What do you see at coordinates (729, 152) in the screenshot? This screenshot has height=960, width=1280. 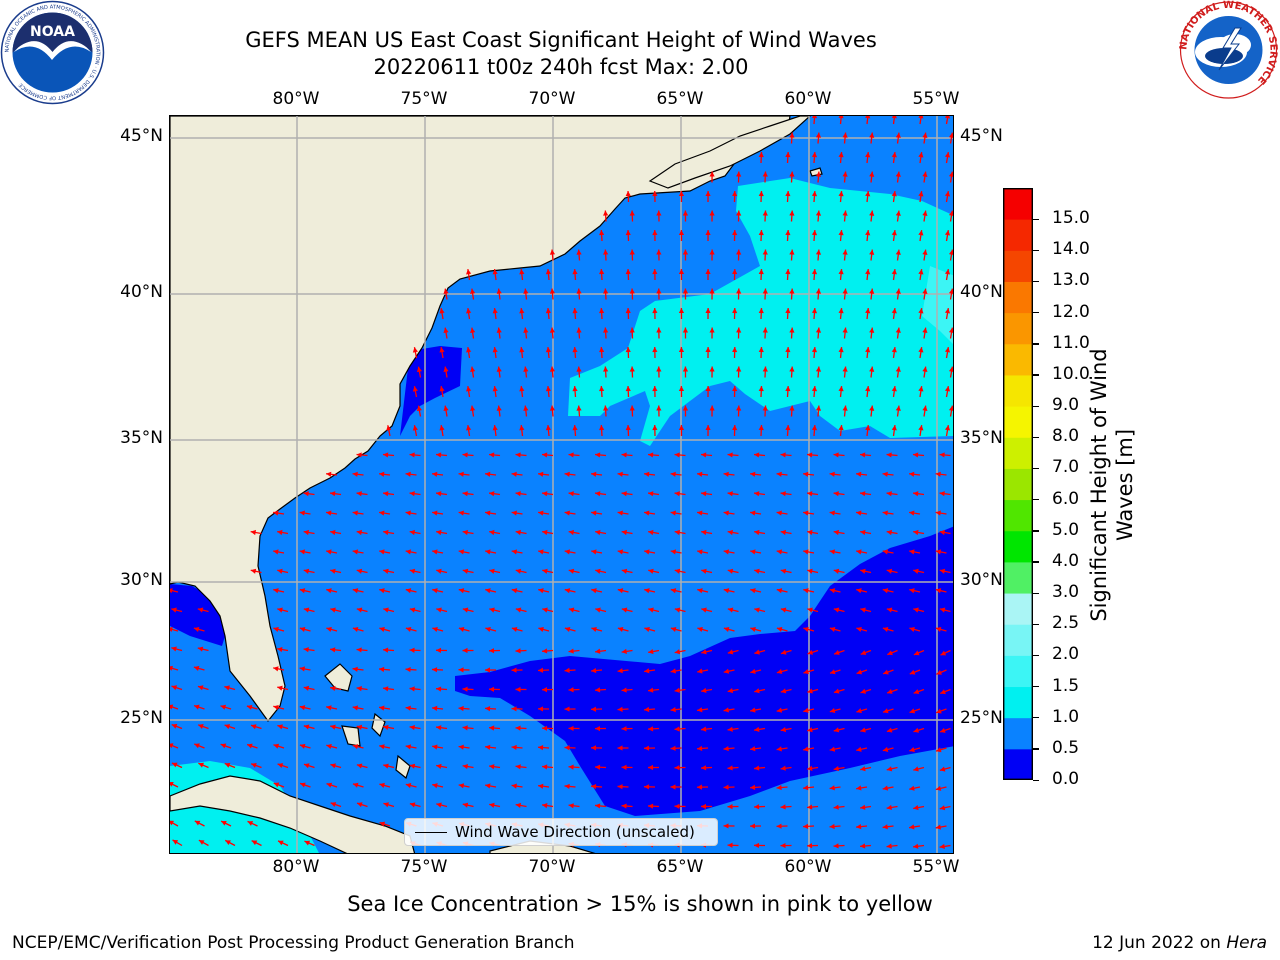 I see `land-nova-scotia` at bounding box center [729, 152].